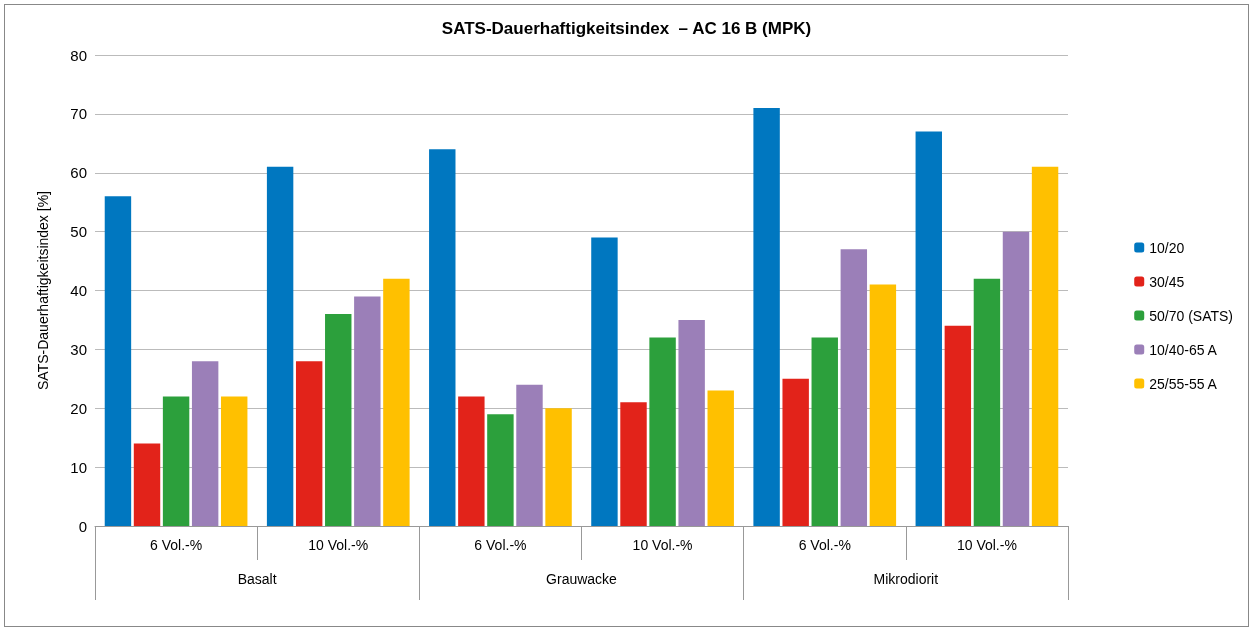  What do you see at coordinates (78, 349) in the screenshot?
I see `y-tick-label: 30` at bounding box center [78, 349].